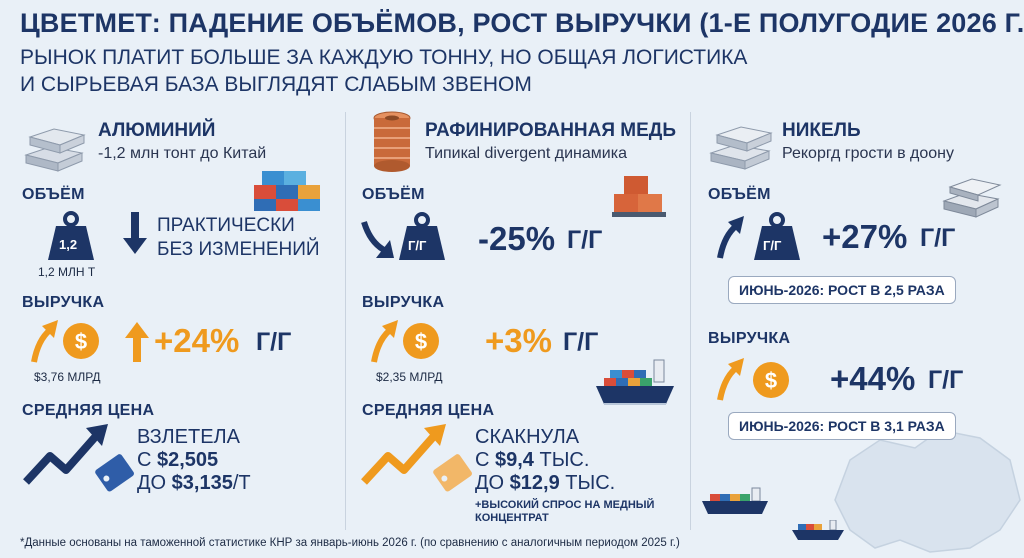  Describe the element at coordinates (873, 378) in the screenshot. I see `nickel-revenue-change: +44%` at that location.